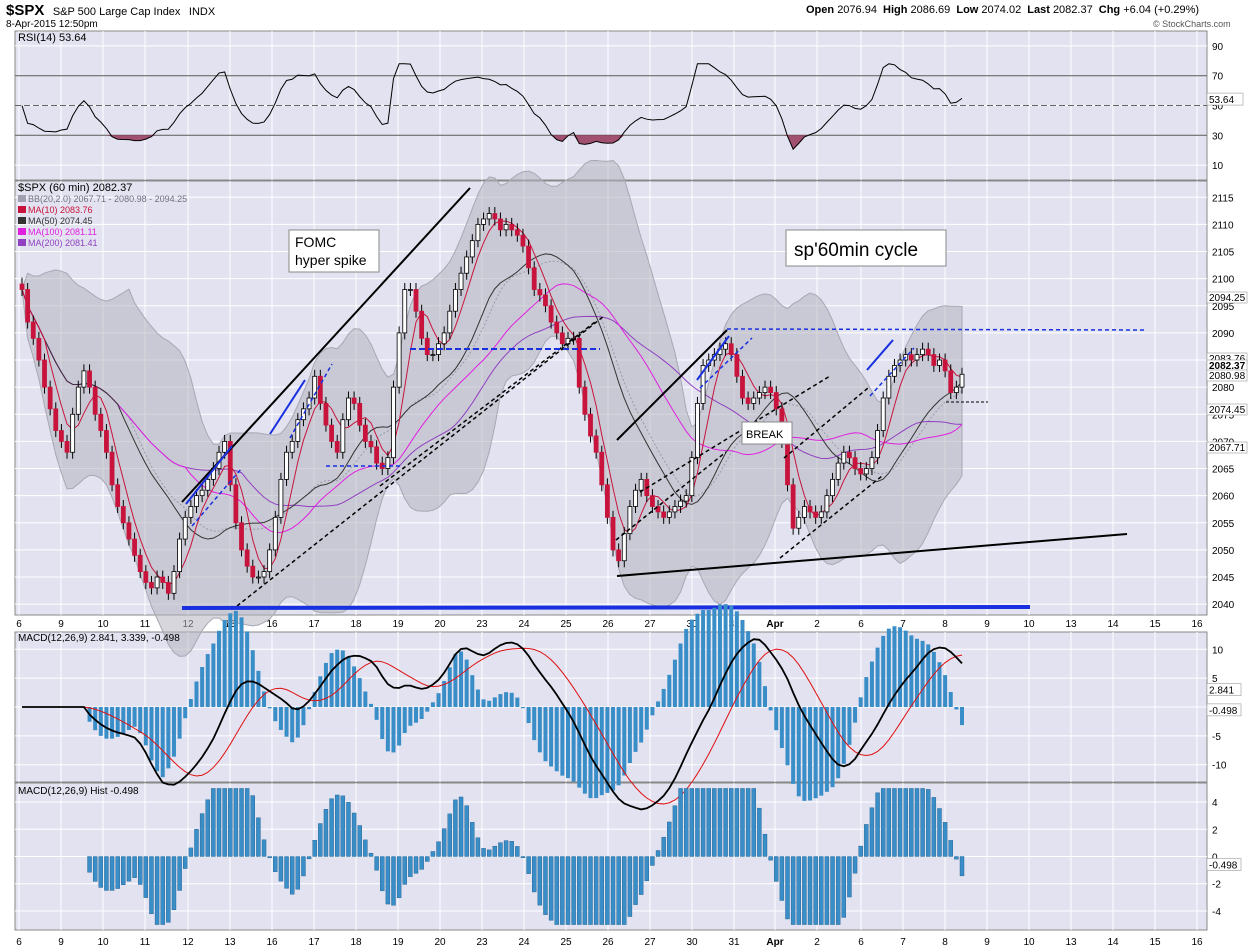 This screenshot has width=1250, height=950. Describe the element at coordinates (1224, 710) in the screenshot. I see `macd-hist-tag-box` at that location.